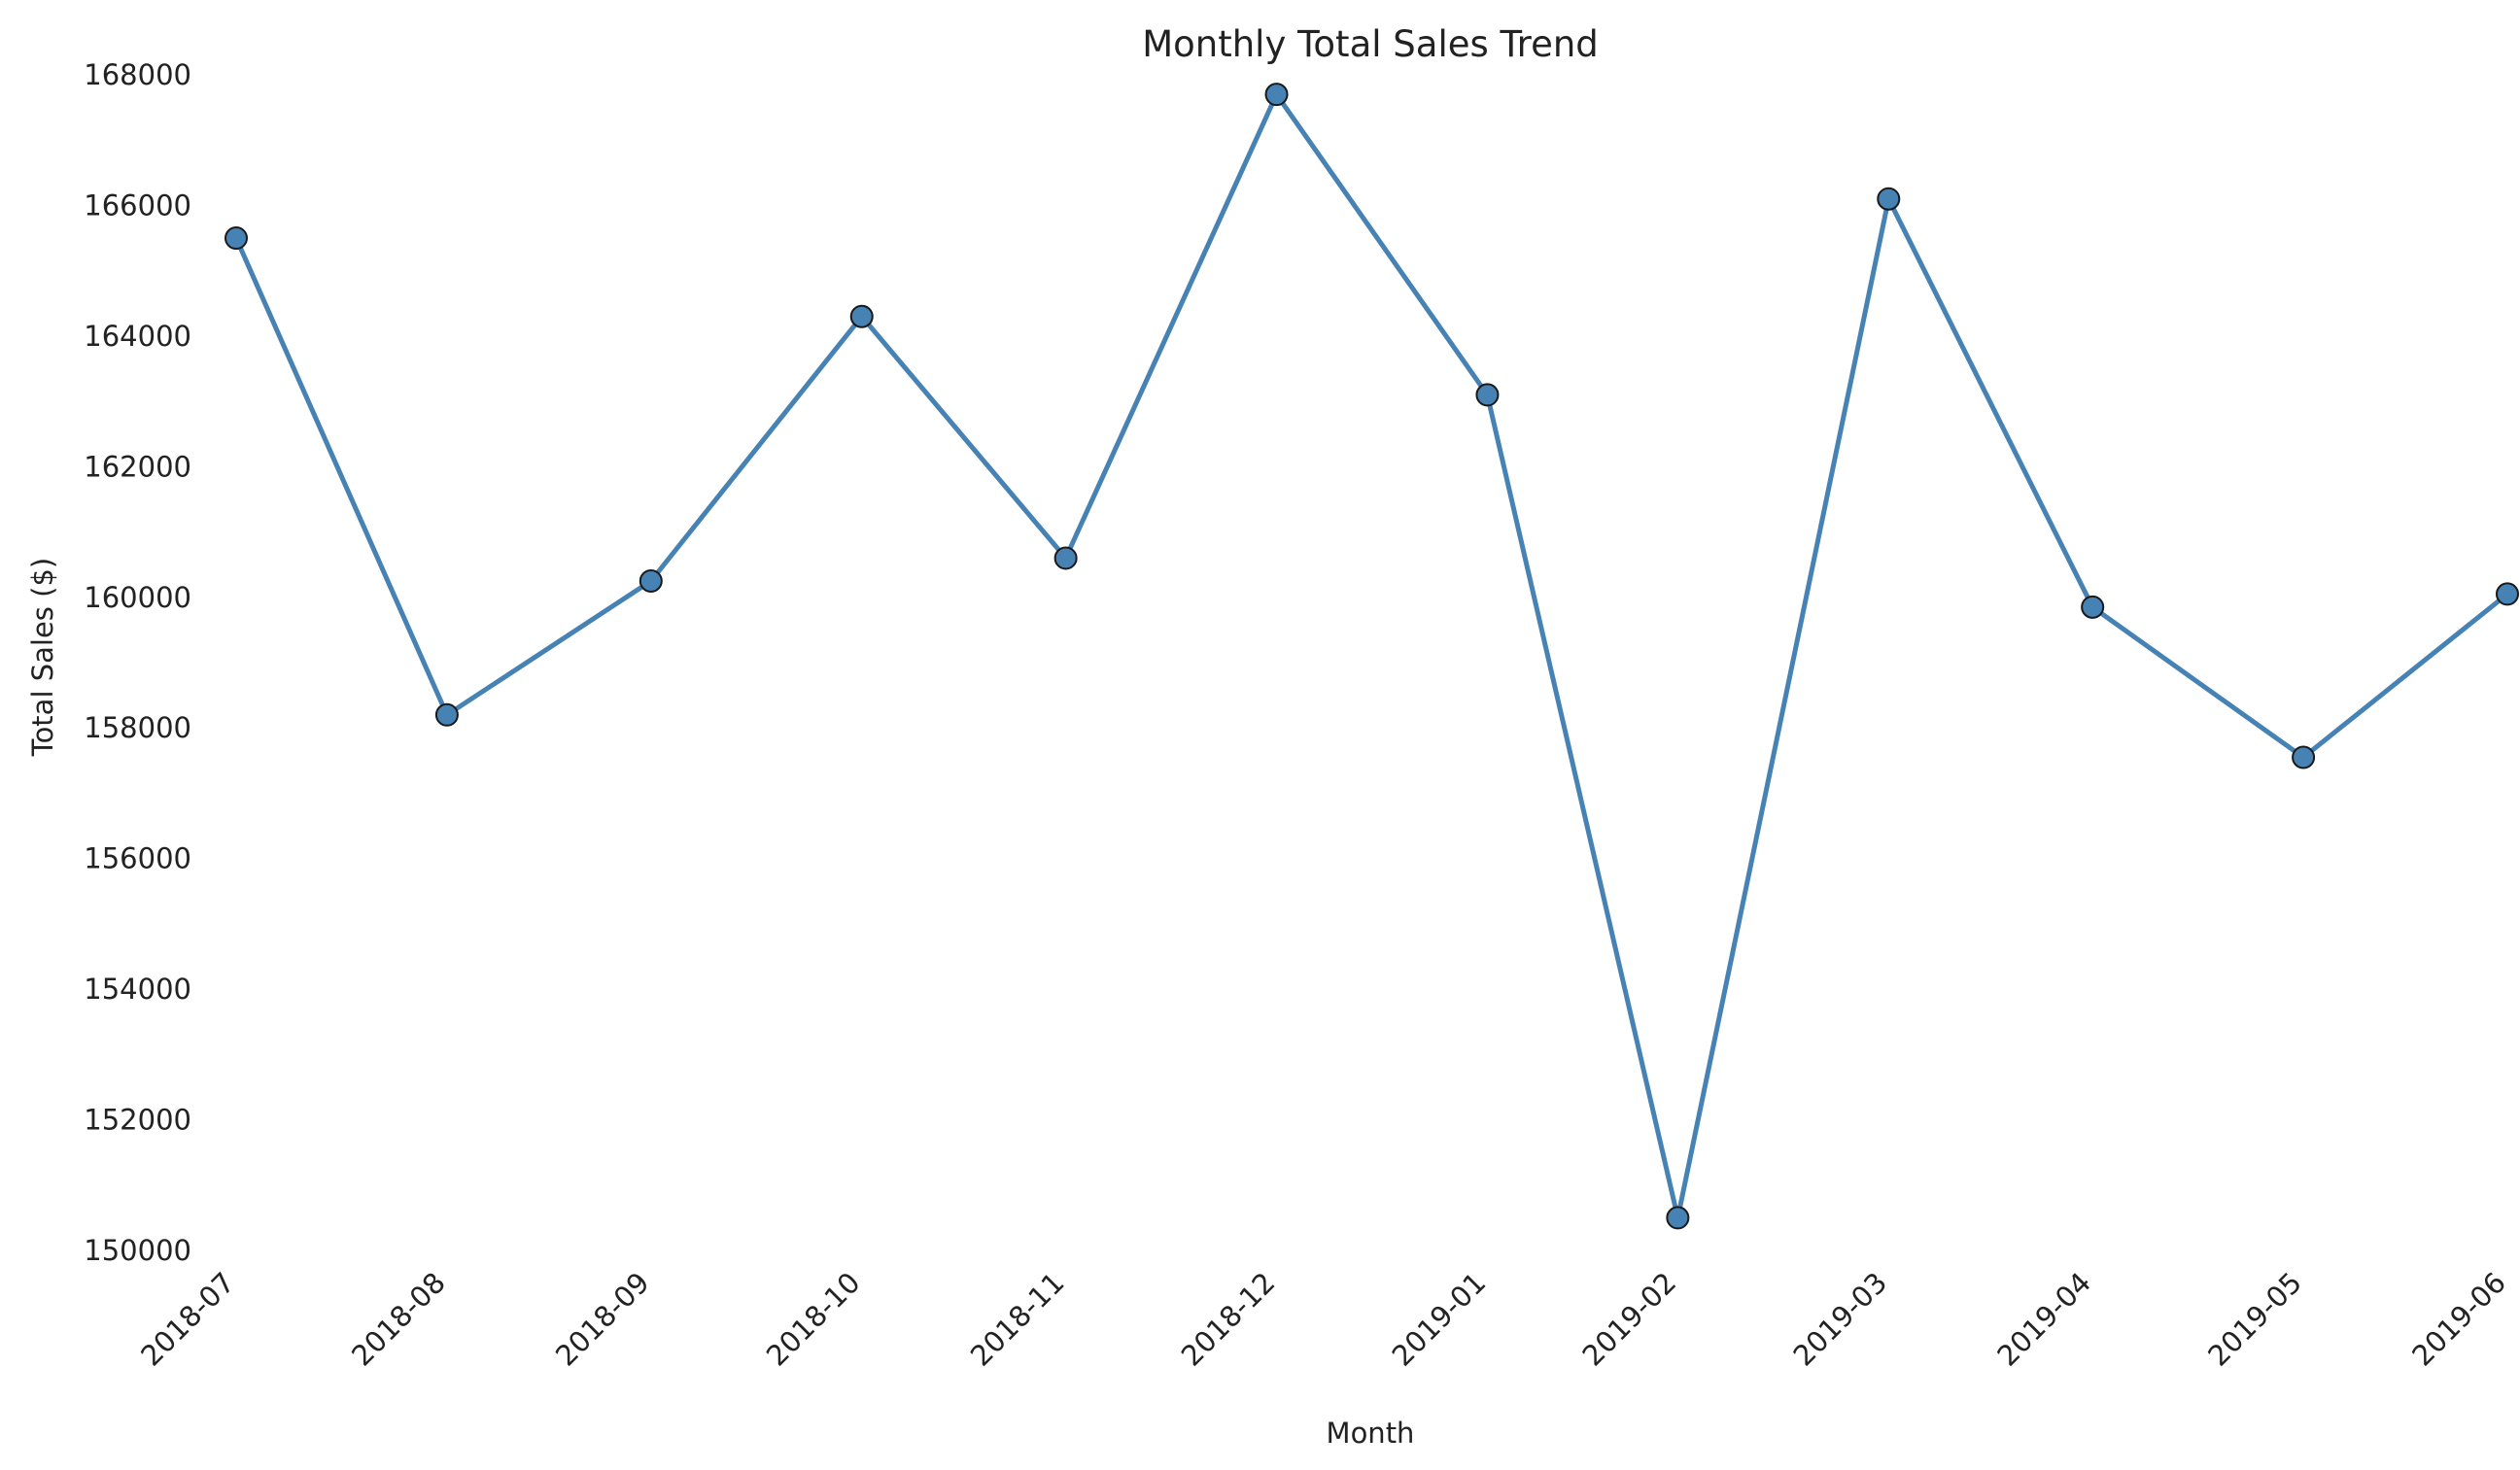 The width and height of the screenshot is (2520, 1470). What do you see at coordinates (1370, 44) in the screenshot?
I see `chart-title: Monthly Total Sales Trend` at bounding box center [1370, 44].